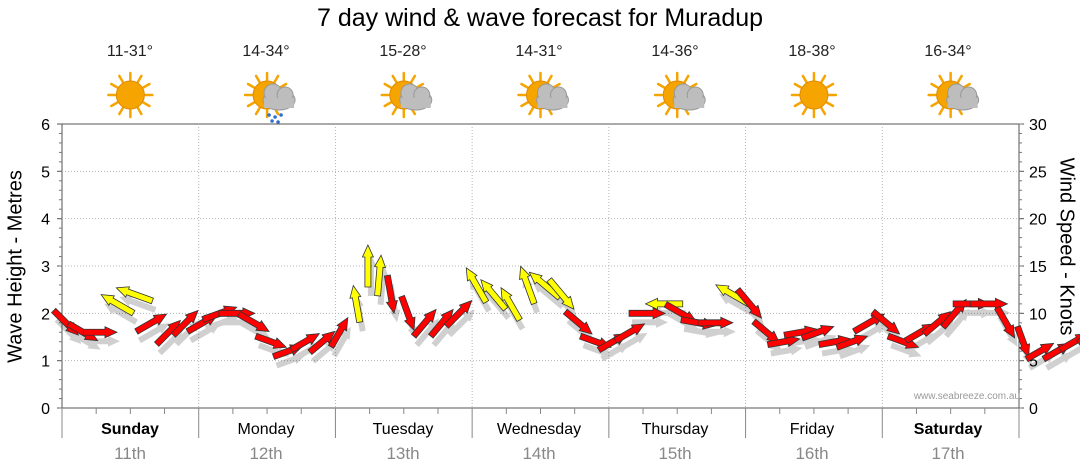 The height and width of the screenshot is (475, 1080). Describe the element at coordinates (1038, 125) in the screenshot. I see `y-tick-right: 30` at that location.